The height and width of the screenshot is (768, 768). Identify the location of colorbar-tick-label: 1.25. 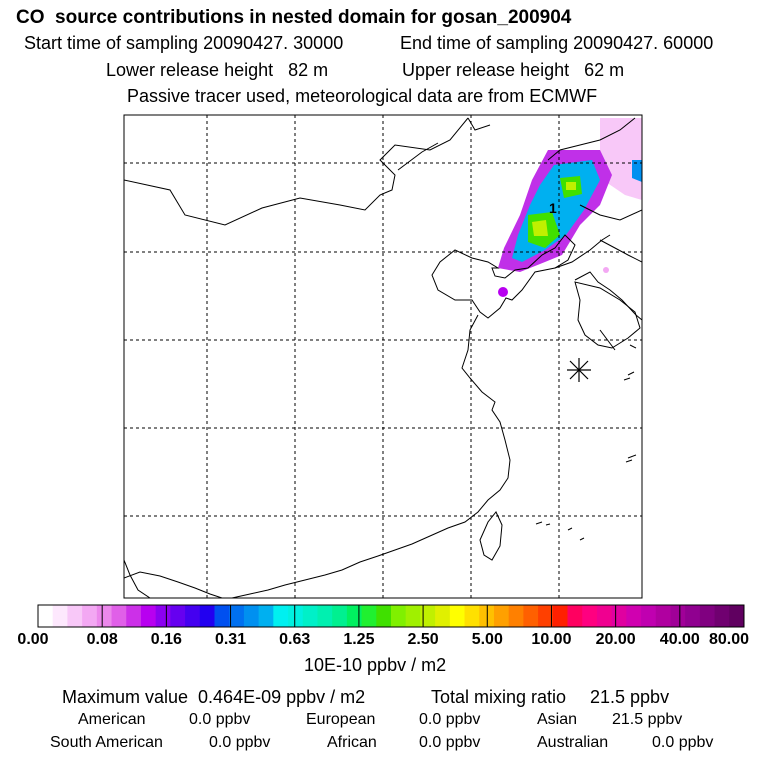
(359, 639).